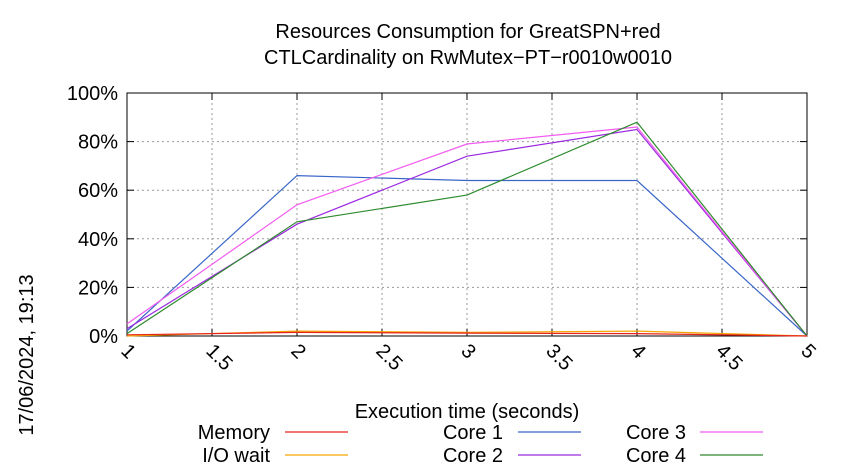  I want to click on legend-label: Core 3, so click(656, 433).